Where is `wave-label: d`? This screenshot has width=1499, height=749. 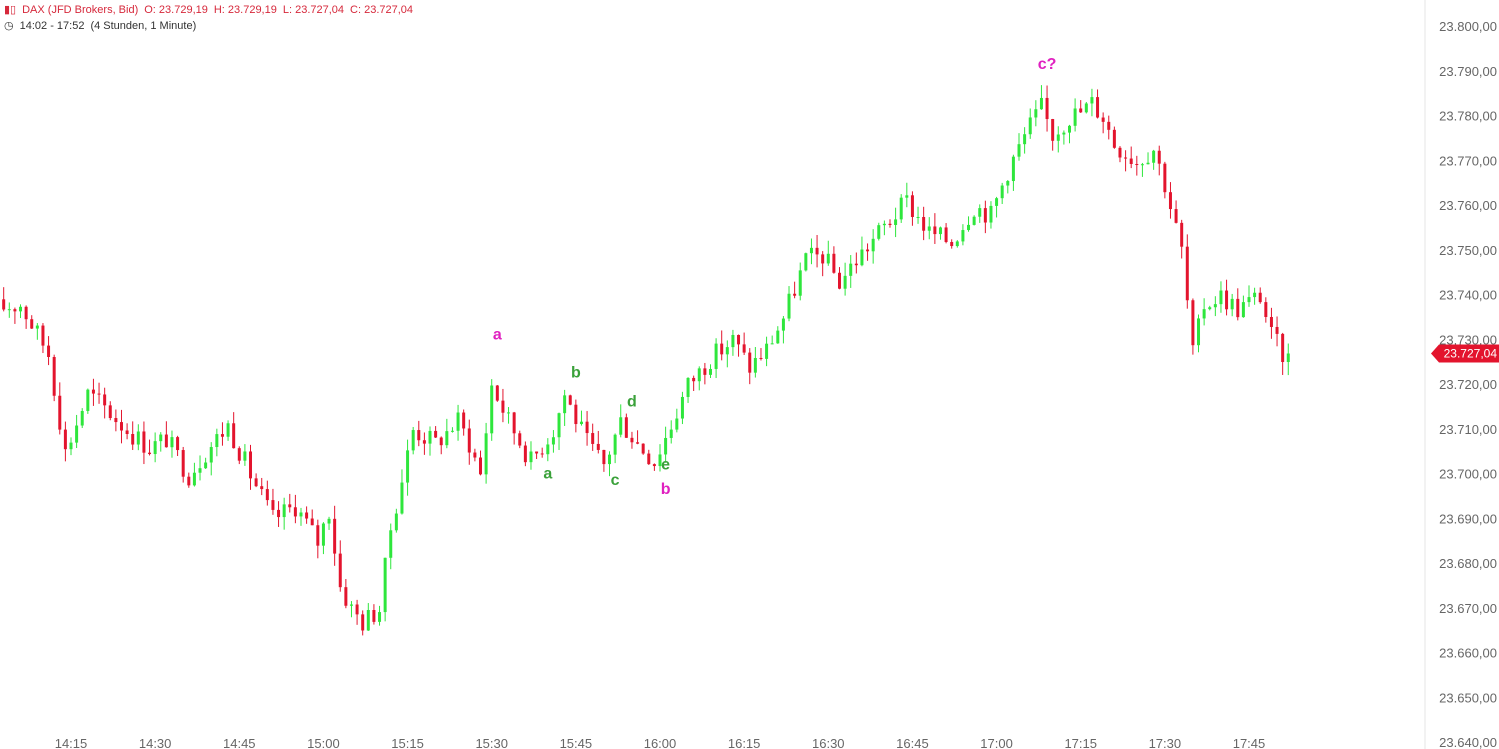 wave-label: d is located at coordinates (632, 402).